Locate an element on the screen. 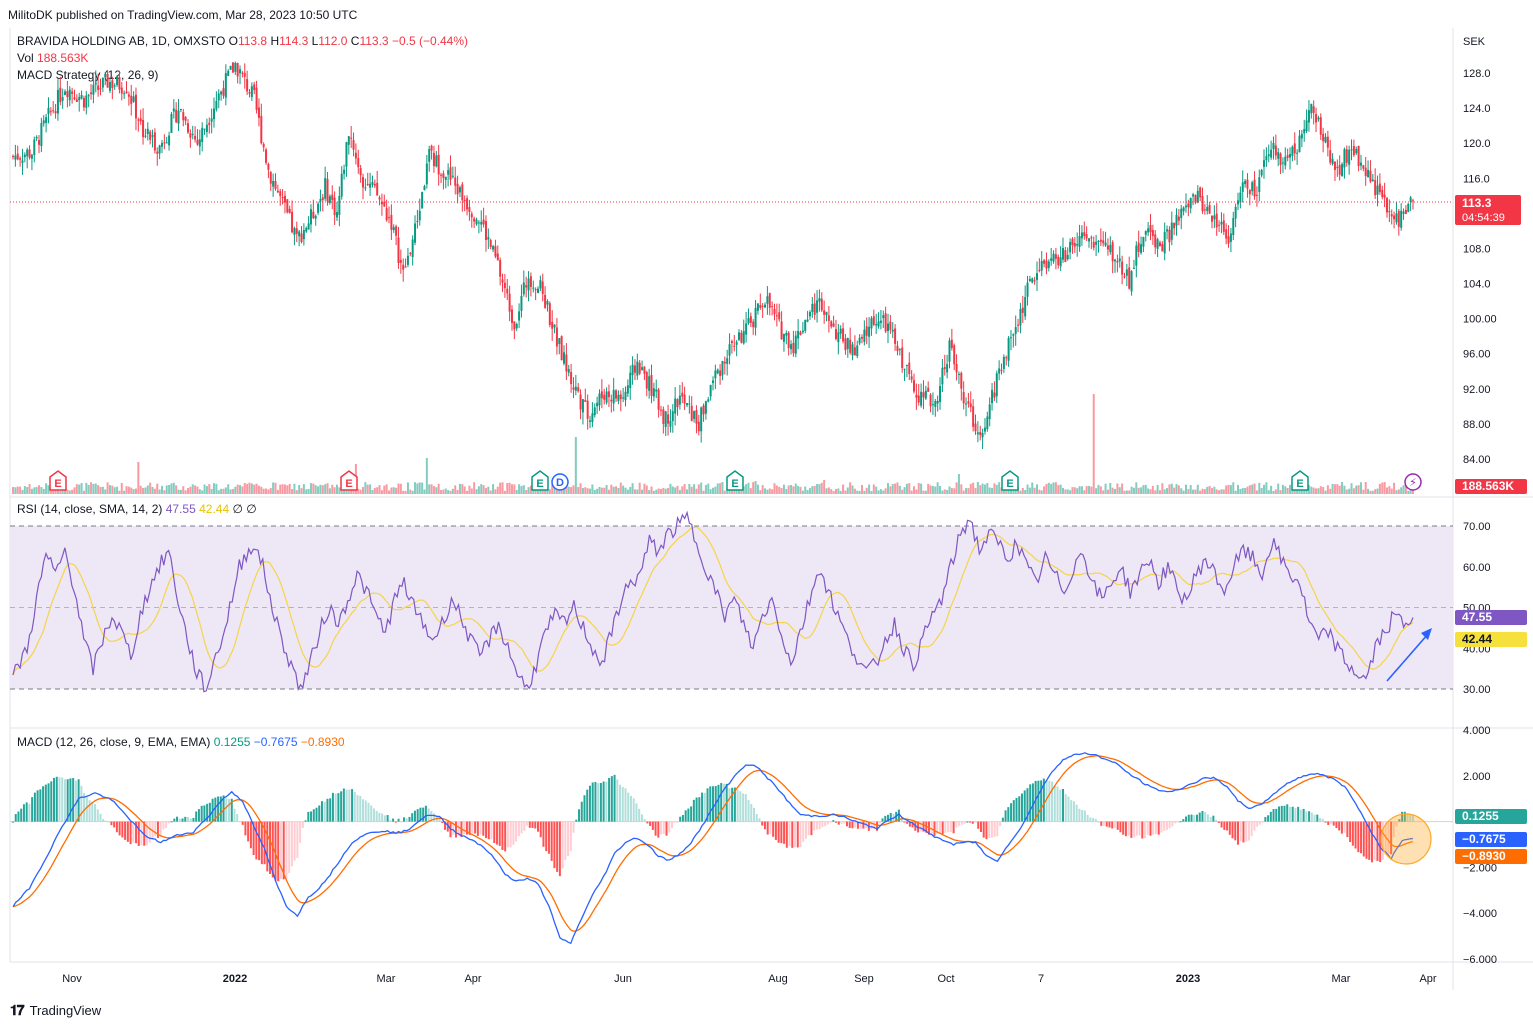 This screenshot has height=1027, width=1533. price-axis-tick: 124.0 is located at coordinates (1477, 109).